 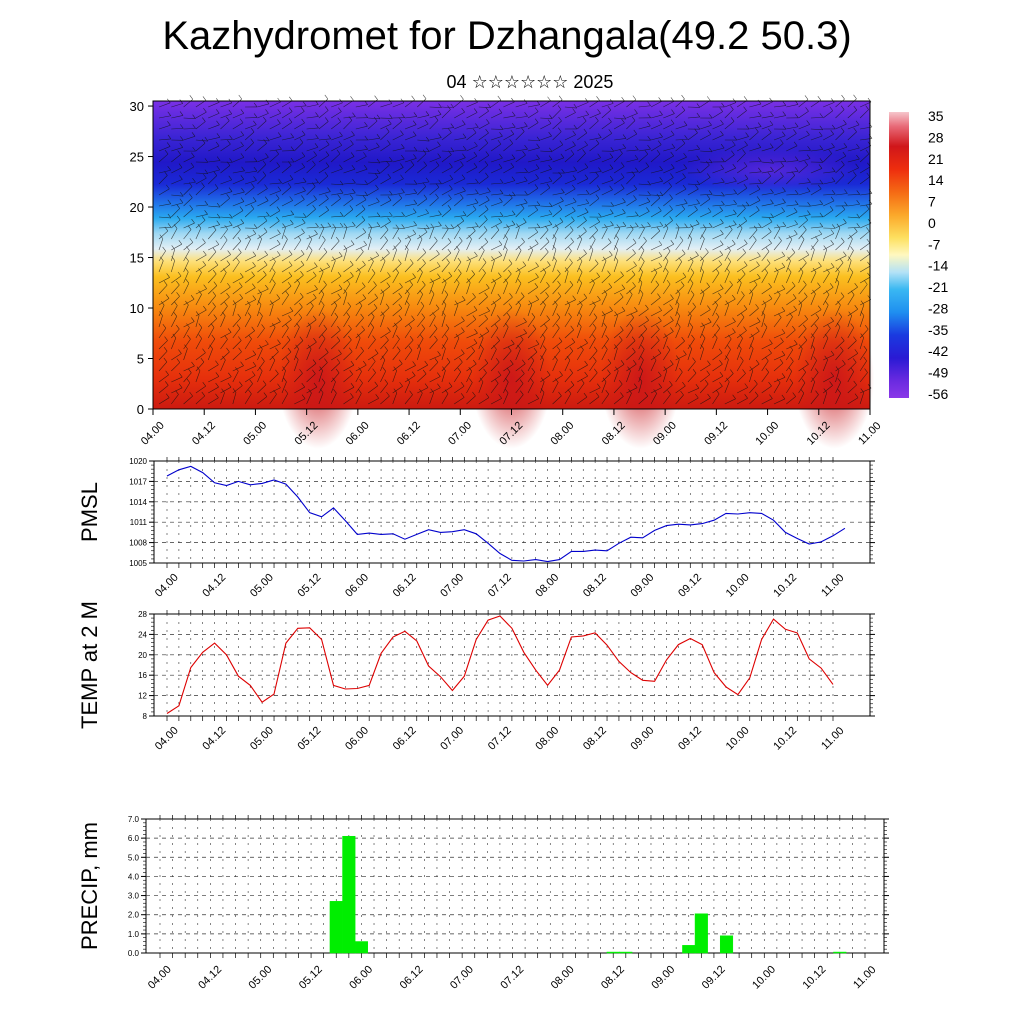 What do you see at coordinates (134, 953) in the screenshot?
I see `ytick-label: 0.0` at bounding box center [134, 953].